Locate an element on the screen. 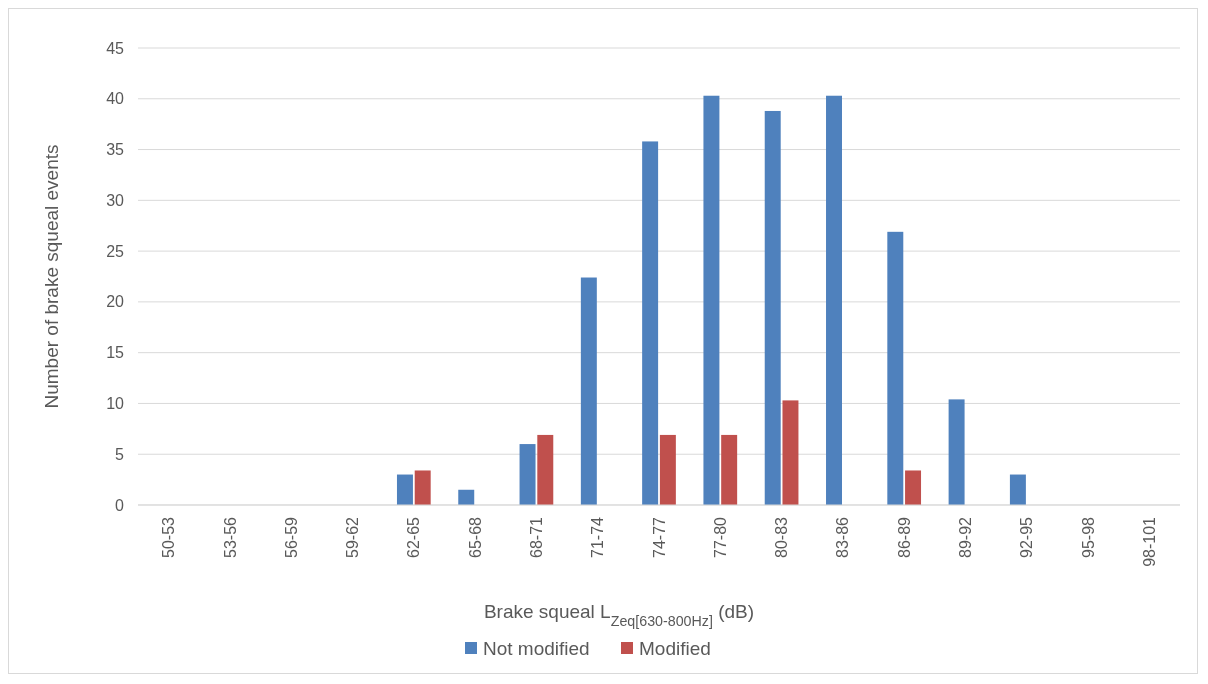 The image size is (1208, 684). legend-label: Not modified is located at coordinates (536, 648).